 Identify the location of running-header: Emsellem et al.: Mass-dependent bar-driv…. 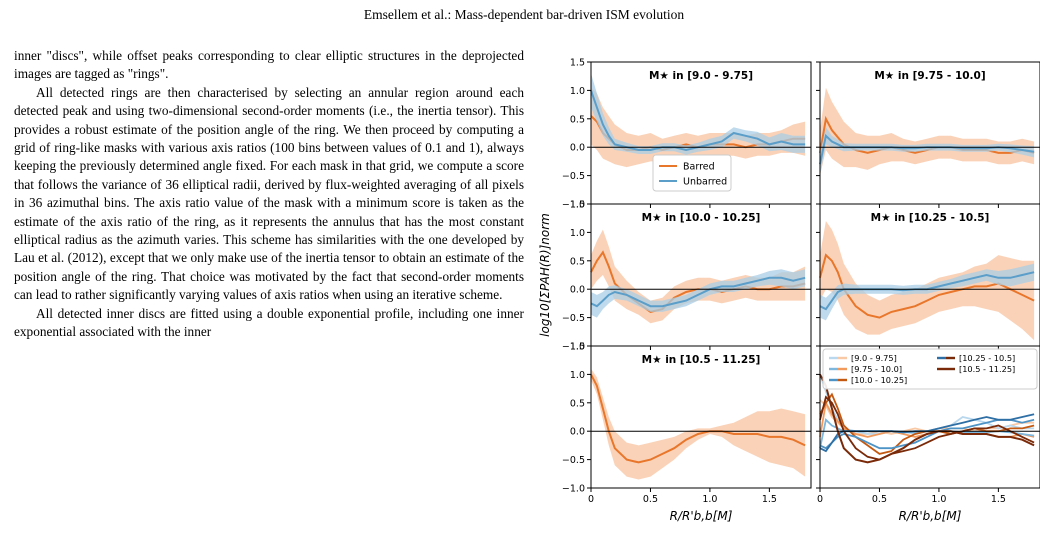
(524, 14).